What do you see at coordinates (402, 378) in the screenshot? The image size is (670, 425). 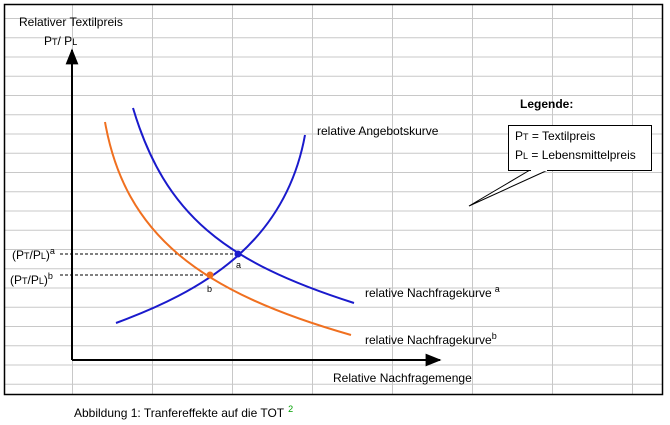 I see `x-axis-title: Relative Nachfragemenge` at bounding box center [402, 378].